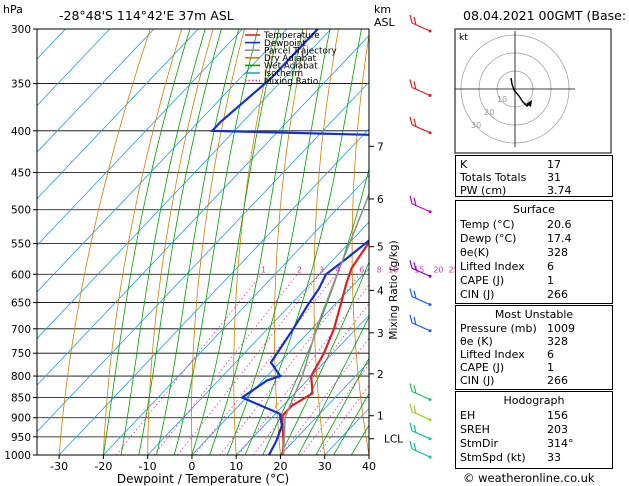 The height and width of the screenshot is (486, 629). Describe the element at coordinates (325, 466) in the screenshot. I see `temp-tick-label: 30` at that location.